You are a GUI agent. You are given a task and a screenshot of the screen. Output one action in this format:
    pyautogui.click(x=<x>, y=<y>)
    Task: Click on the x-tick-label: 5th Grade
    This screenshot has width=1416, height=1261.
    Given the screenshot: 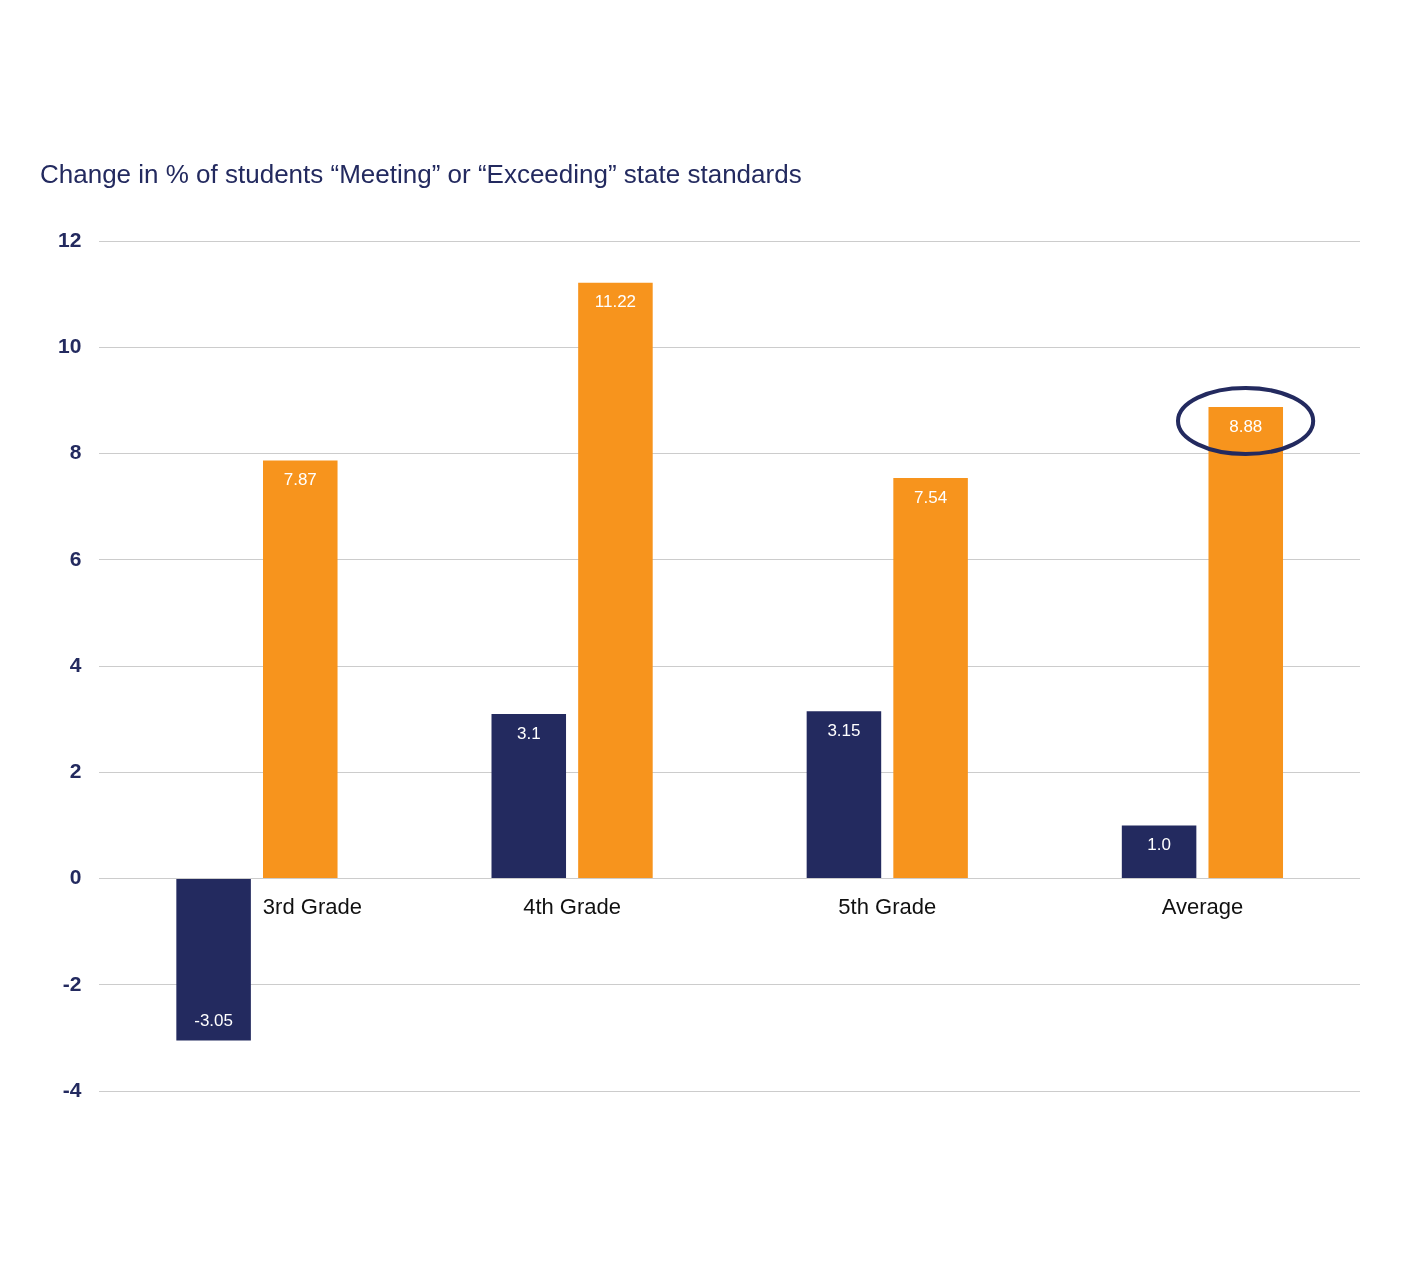 What is the action you would take?
    pyautogui.click(x=887, y=906)
    